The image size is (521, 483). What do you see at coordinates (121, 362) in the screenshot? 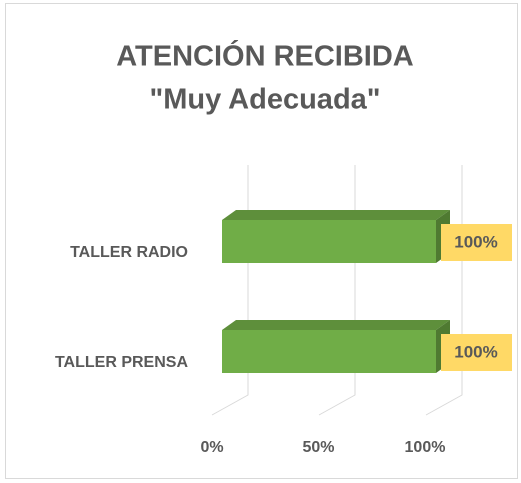
I see `category-label: TALLER PRENSA` at bounding box center [121, 362].